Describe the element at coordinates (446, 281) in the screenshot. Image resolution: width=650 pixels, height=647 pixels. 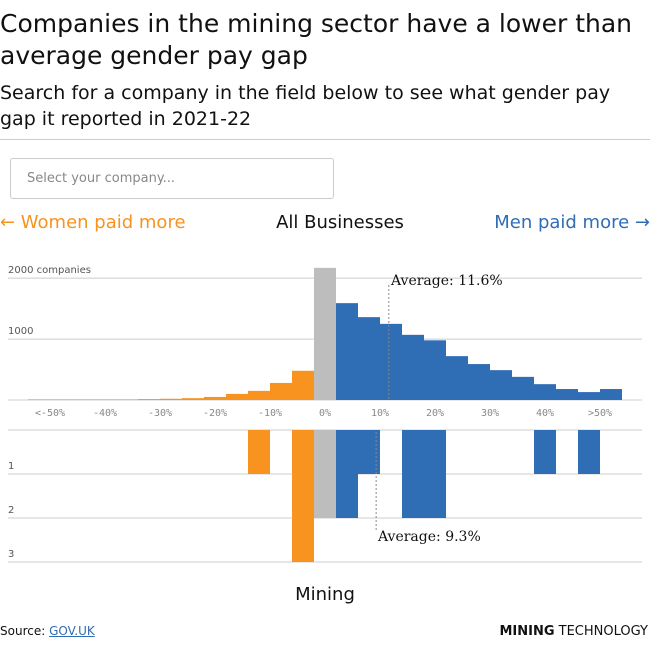
I see `average-label: Average: 11.6%` at that location.